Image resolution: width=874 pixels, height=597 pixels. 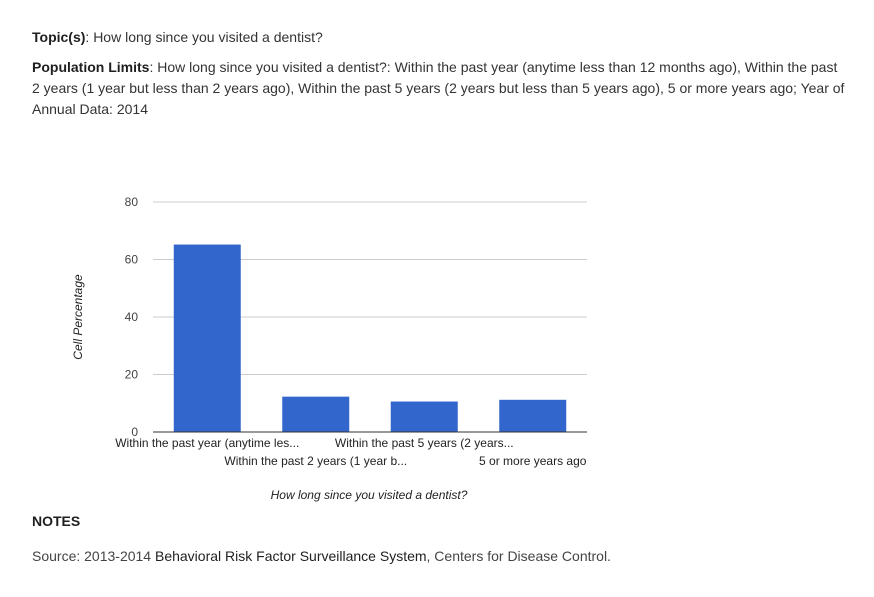 I want to click on y-tick-label: 20, so click(x=132, y=375).